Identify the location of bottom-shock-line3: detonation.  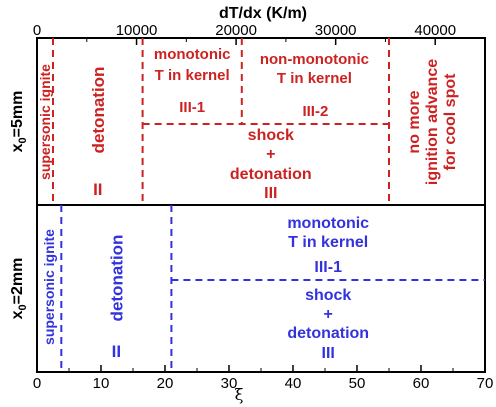
(328, 333).